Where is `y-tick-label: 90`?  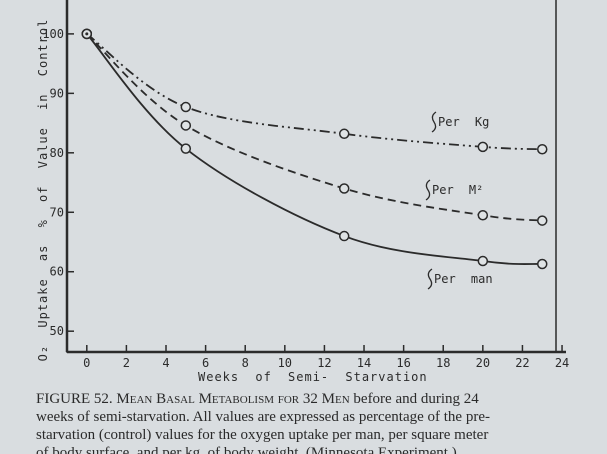
y-tick-label: 90 is located at coordinates (57, 93).